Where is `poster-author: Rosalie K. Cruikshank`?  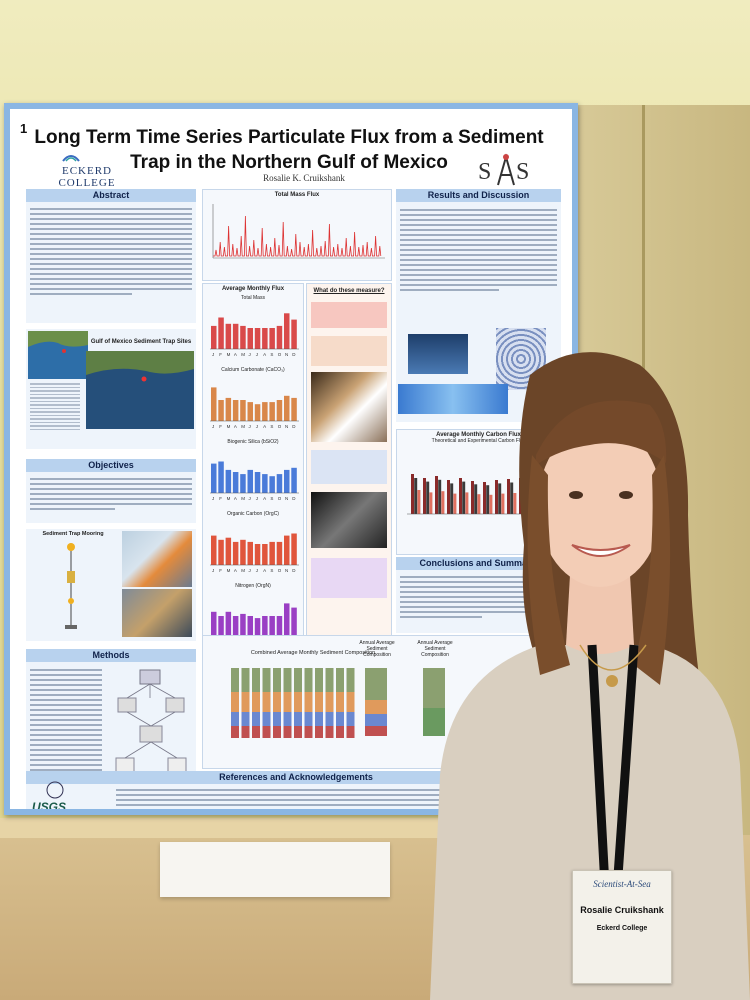 poster-author: Rosalie K. Cruikshank is located at coordinates (304, 178).